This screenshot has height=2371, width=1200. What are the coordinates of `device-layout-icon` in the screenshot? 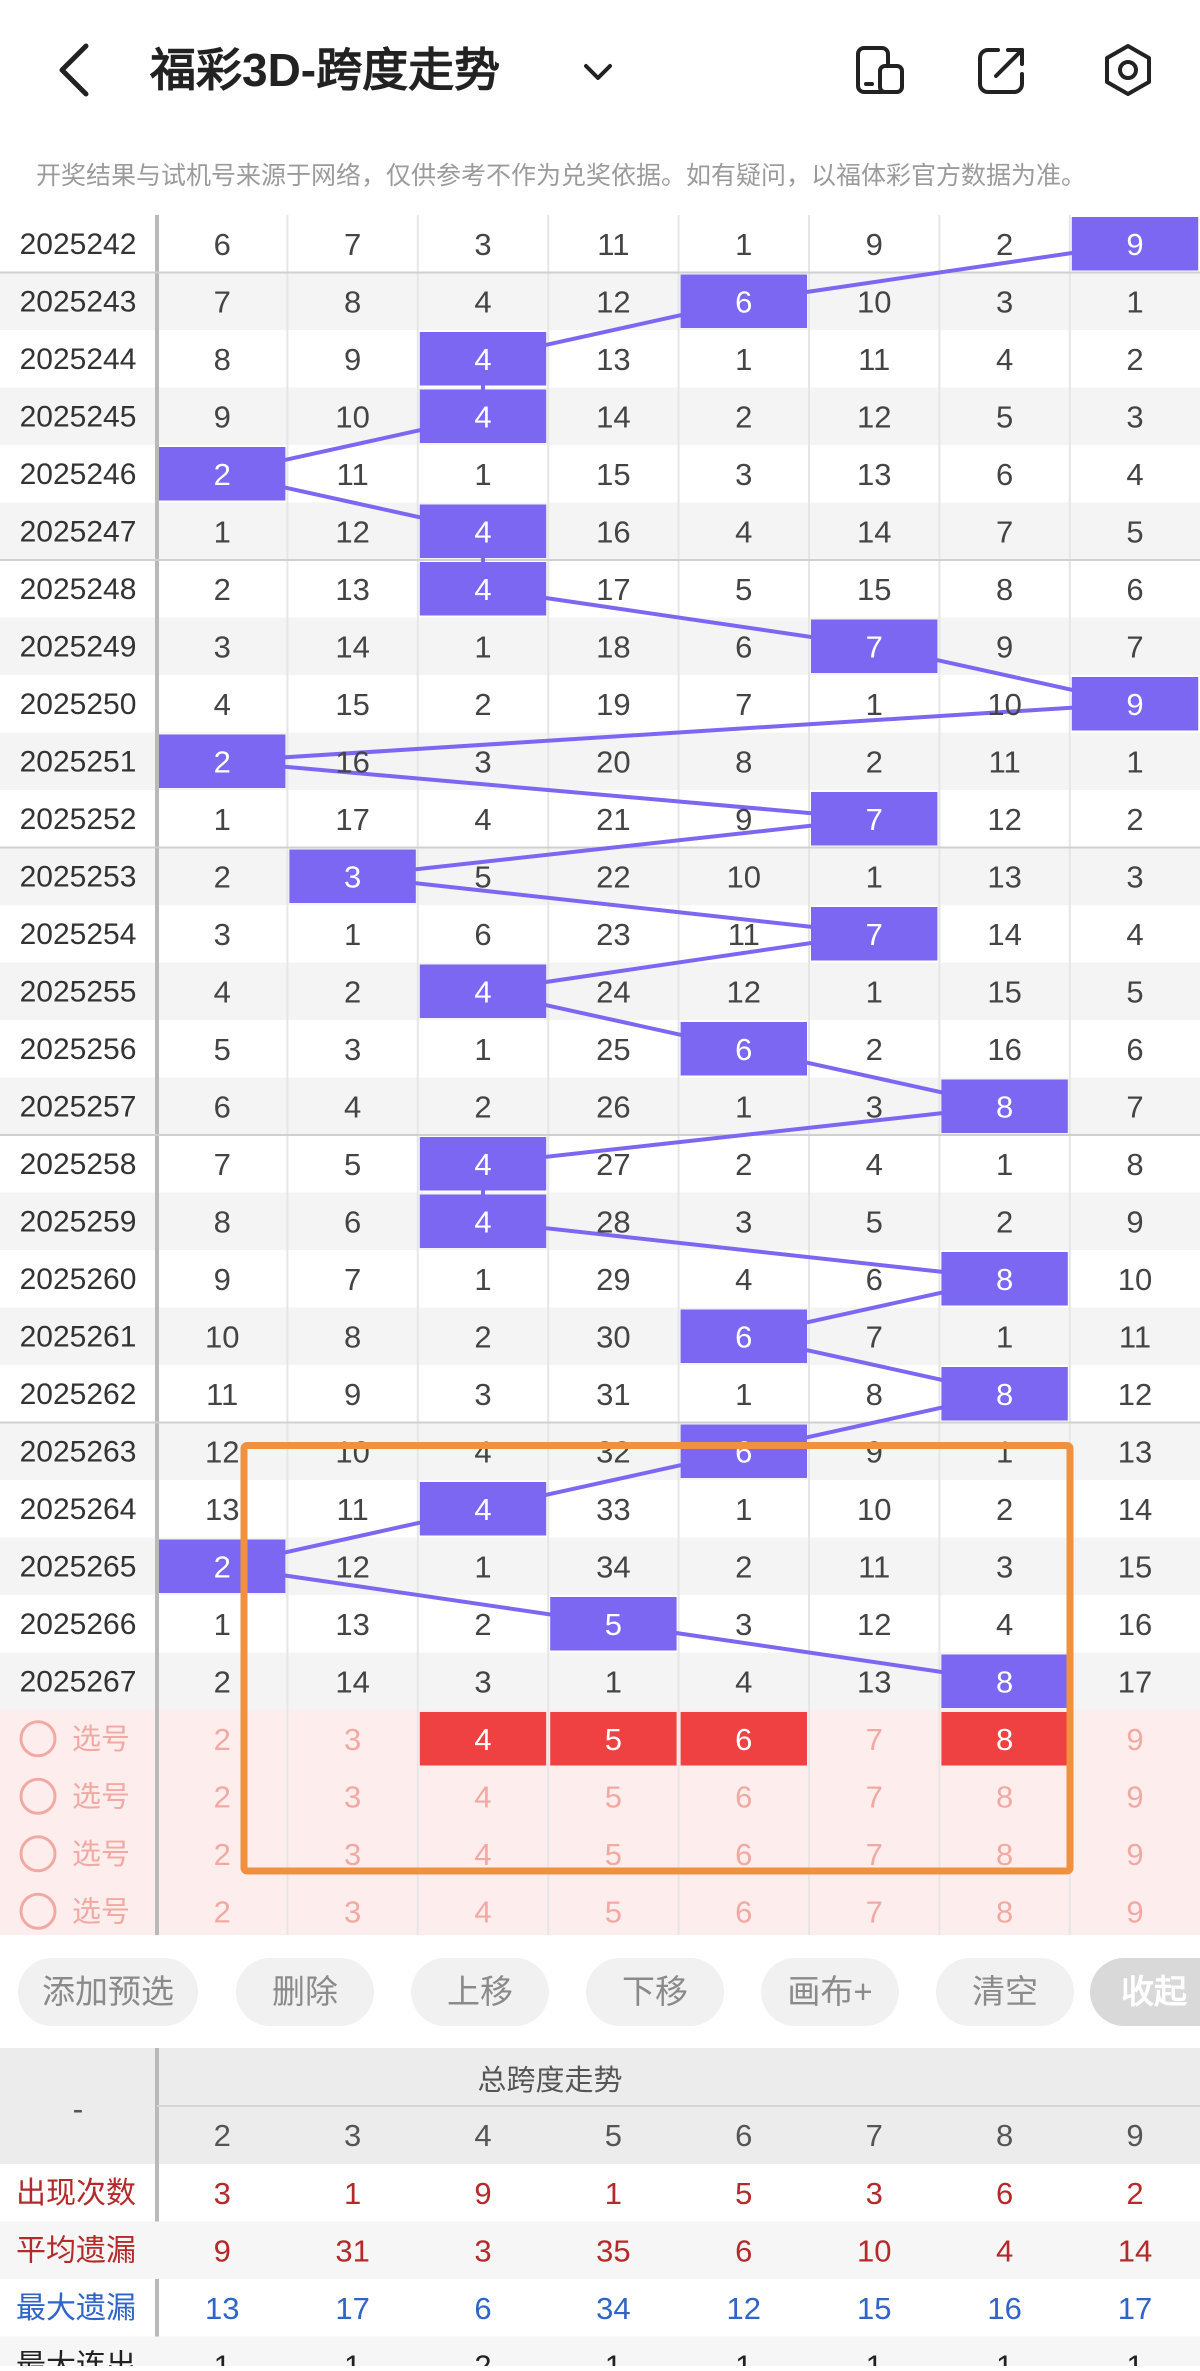 It's located at (880, 70).